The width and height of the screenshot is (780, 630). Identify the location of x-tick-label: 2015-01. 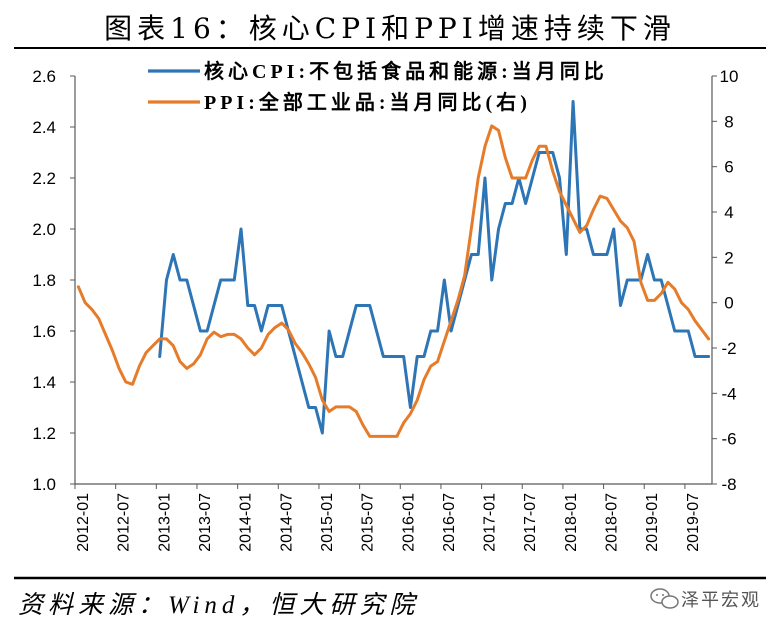
(327, 522).